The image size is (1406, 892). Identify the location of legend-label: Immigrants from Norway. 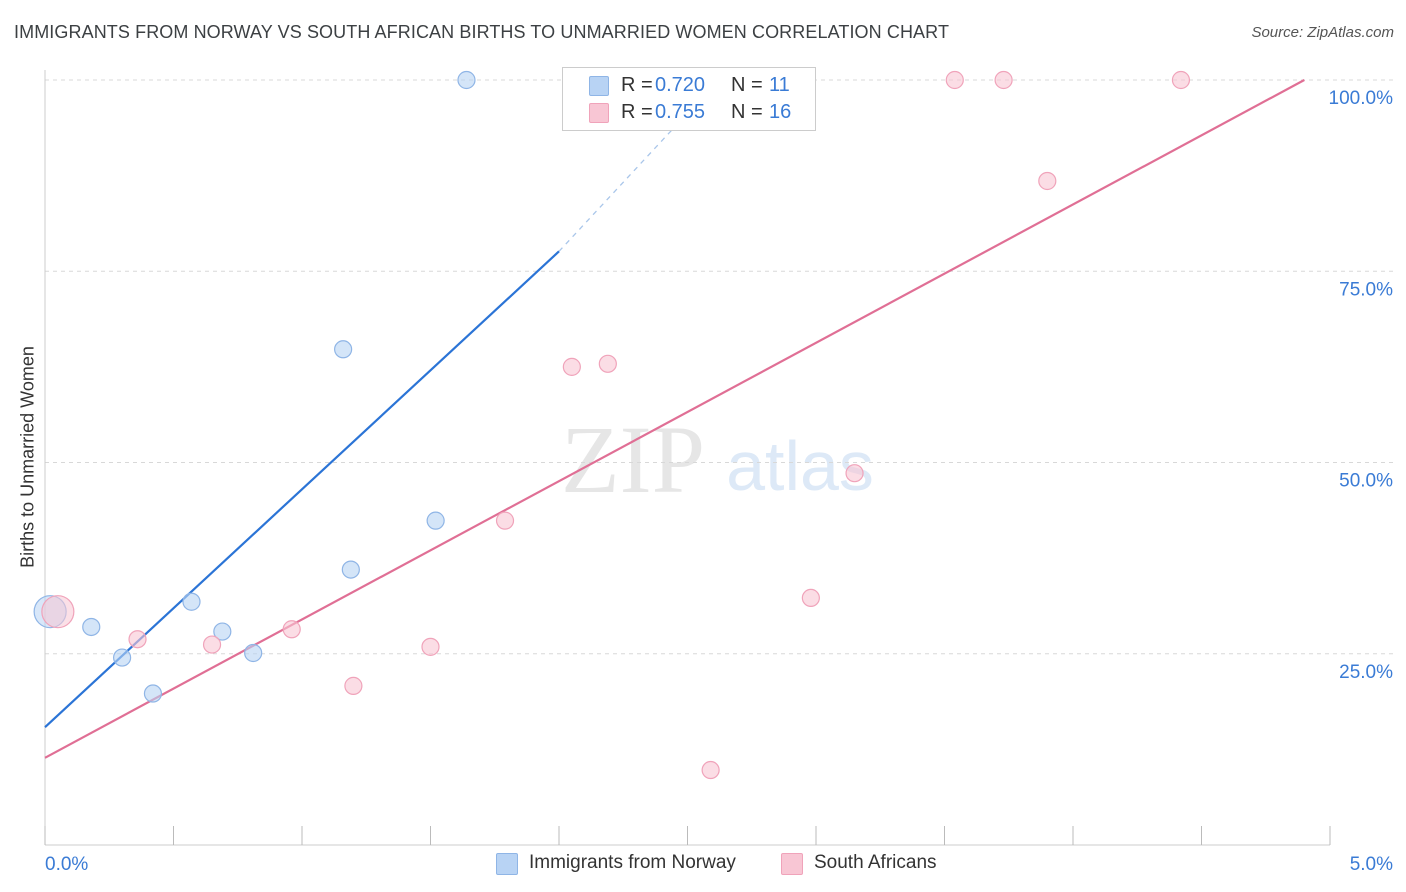
(632, 862).